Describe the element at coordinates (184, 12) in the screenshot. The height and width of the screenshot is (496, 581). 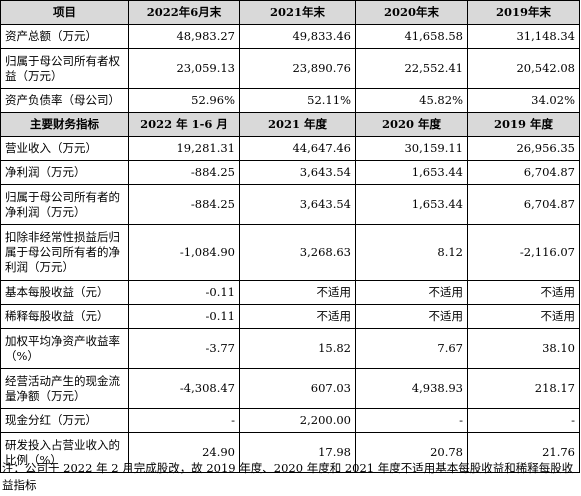
I see `header-cell: 2022年6月末` at that location.